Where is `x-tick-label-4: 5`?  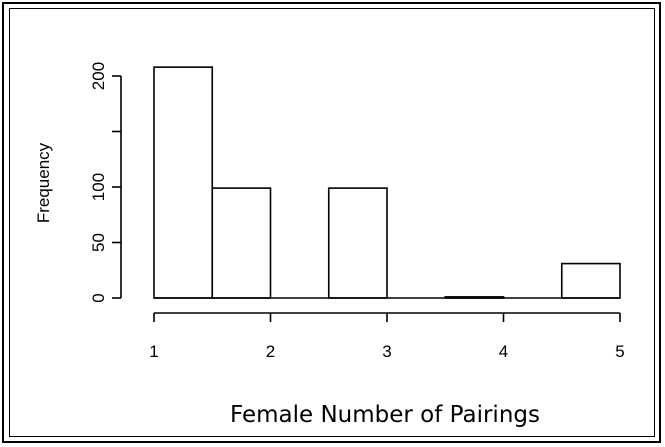 x-tick-label-4: 5 is located at coordinates (619, 351).